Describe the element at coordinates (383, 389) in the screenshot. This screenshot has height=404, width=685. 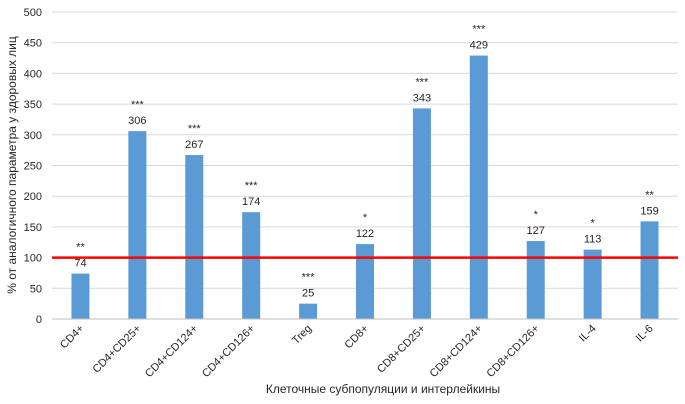
I see `x-axis-title: Клеточные субпопуляции и интерлейкины` at that location.